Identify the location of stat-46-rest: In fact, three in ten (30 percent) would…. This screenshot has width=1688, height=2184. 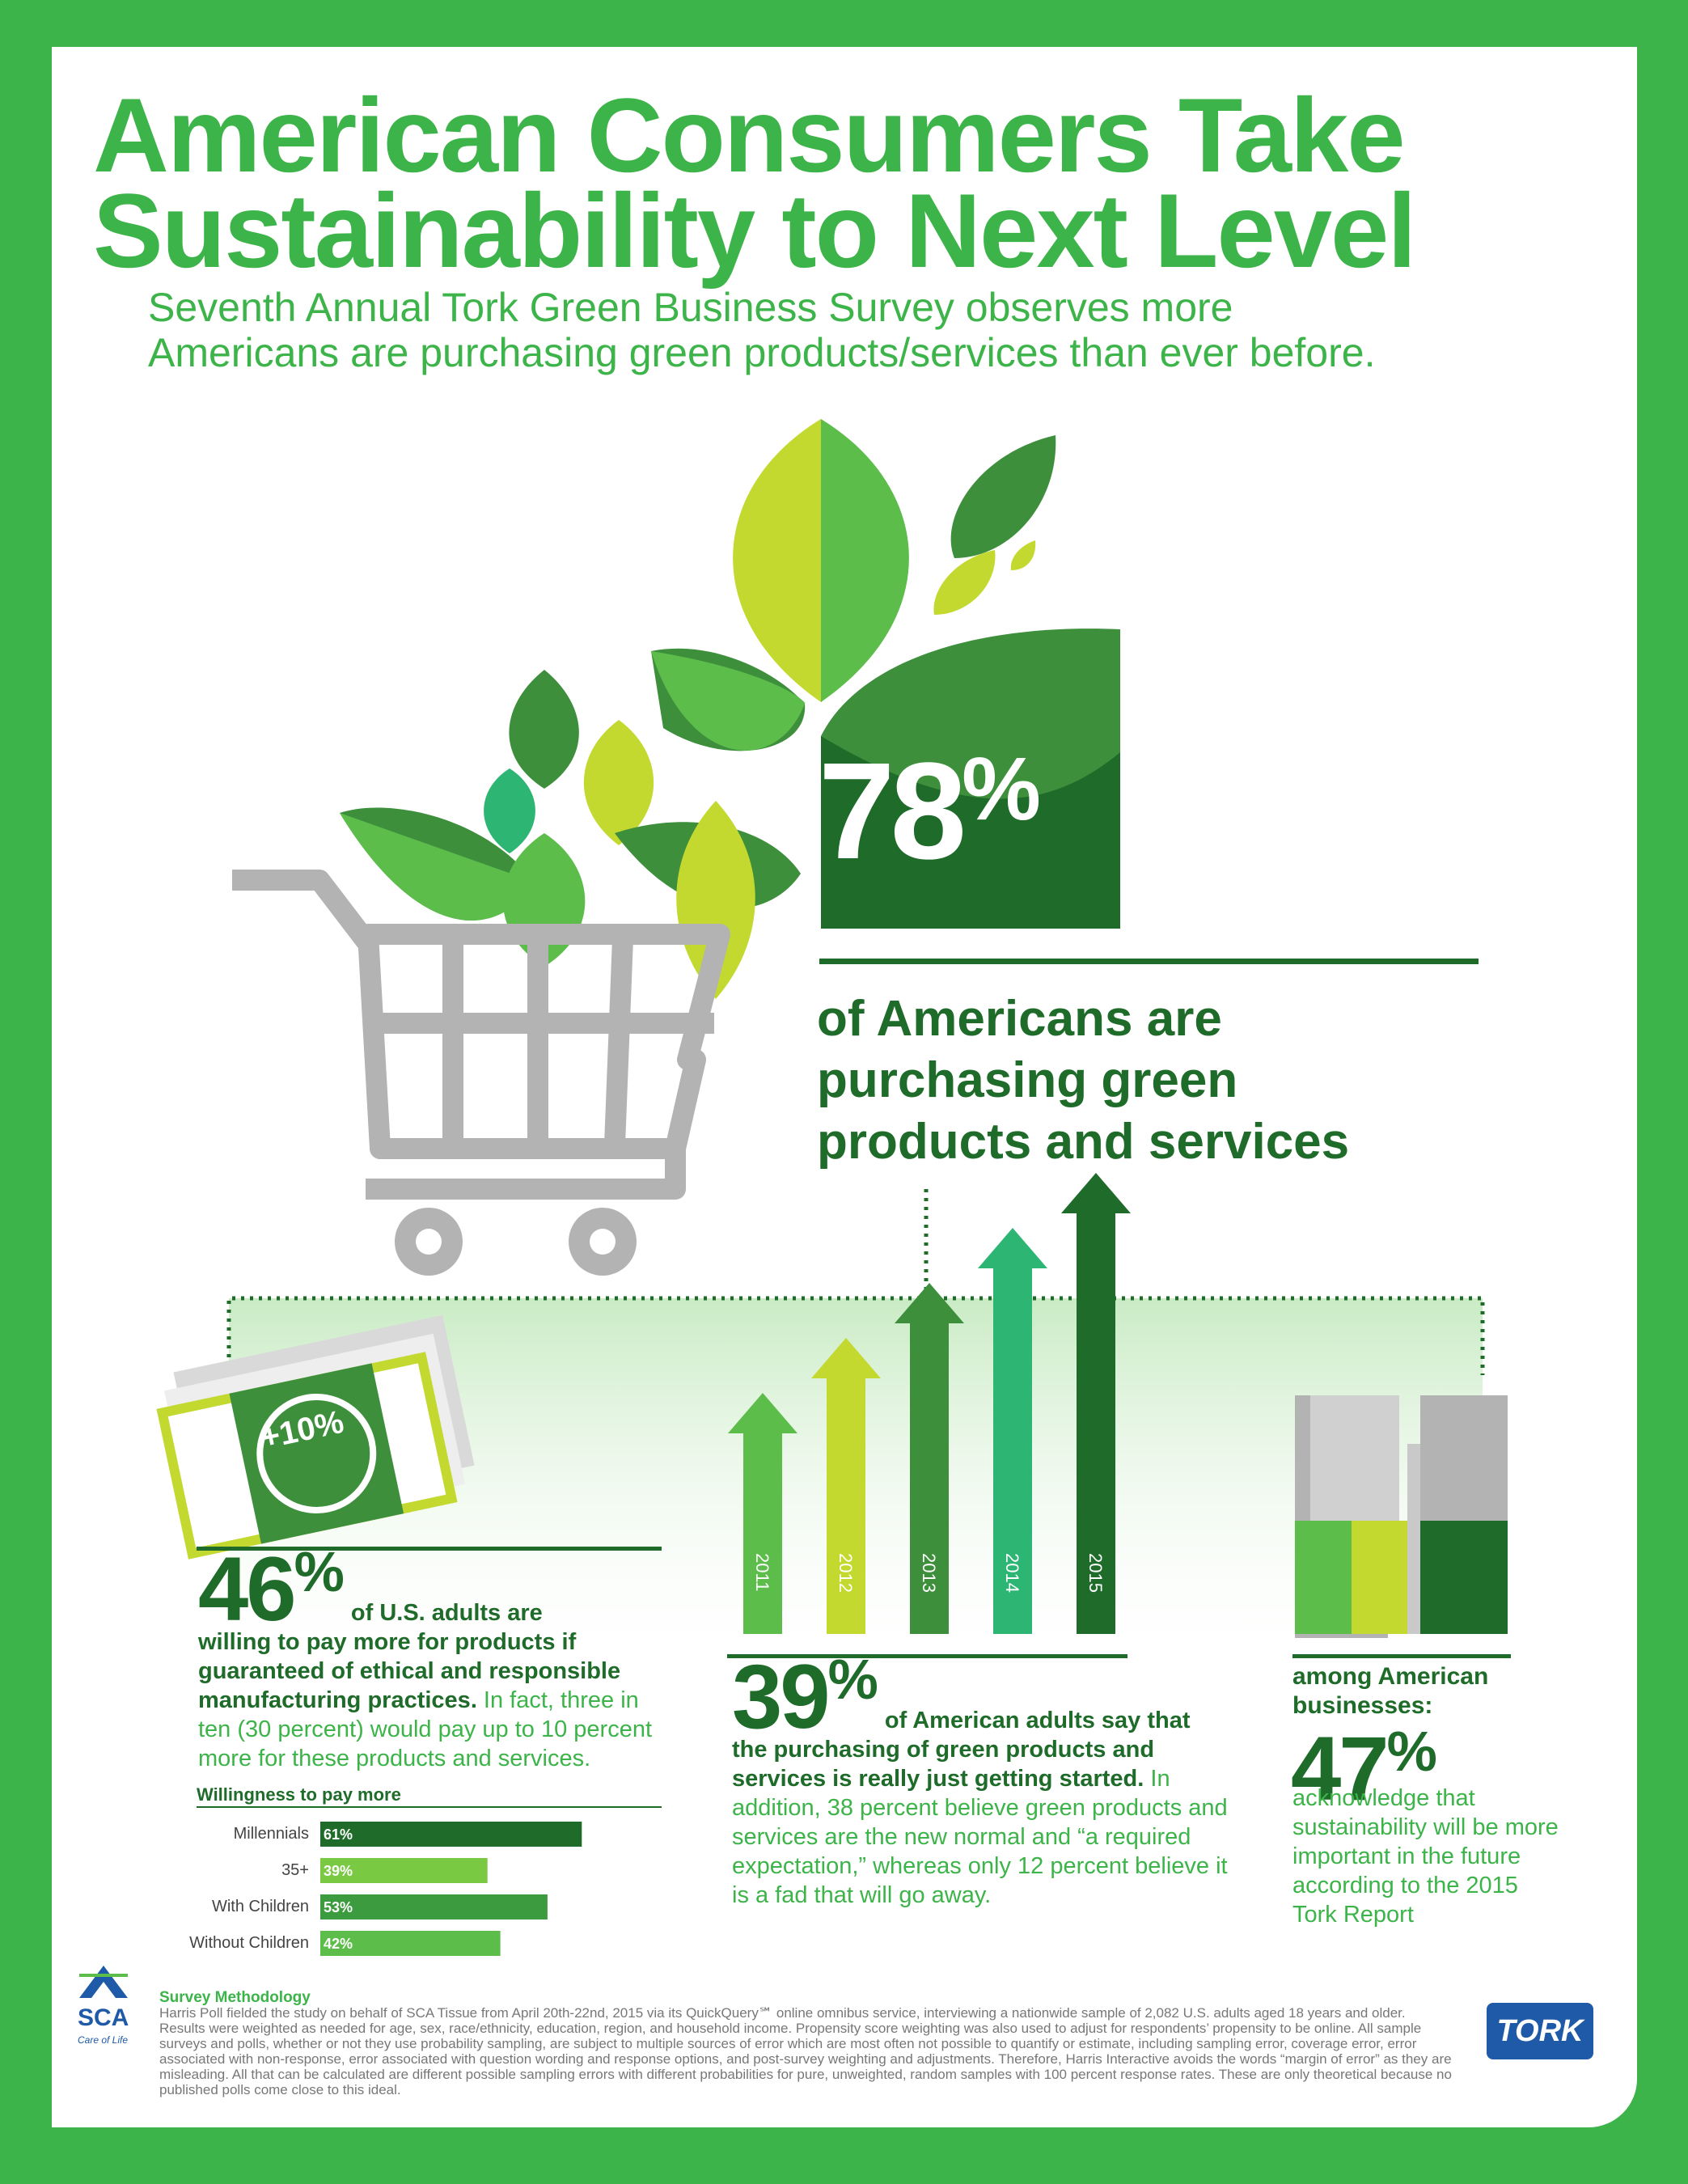
(425, 1729).